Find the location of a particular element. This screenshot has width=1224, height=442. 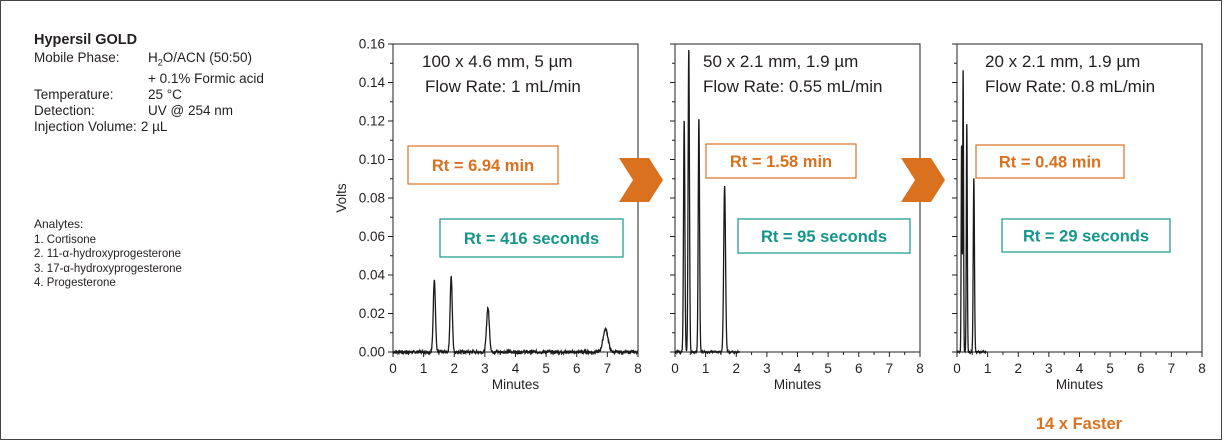

y-tick-label: 0.06 is located at coordinates (372, 236).